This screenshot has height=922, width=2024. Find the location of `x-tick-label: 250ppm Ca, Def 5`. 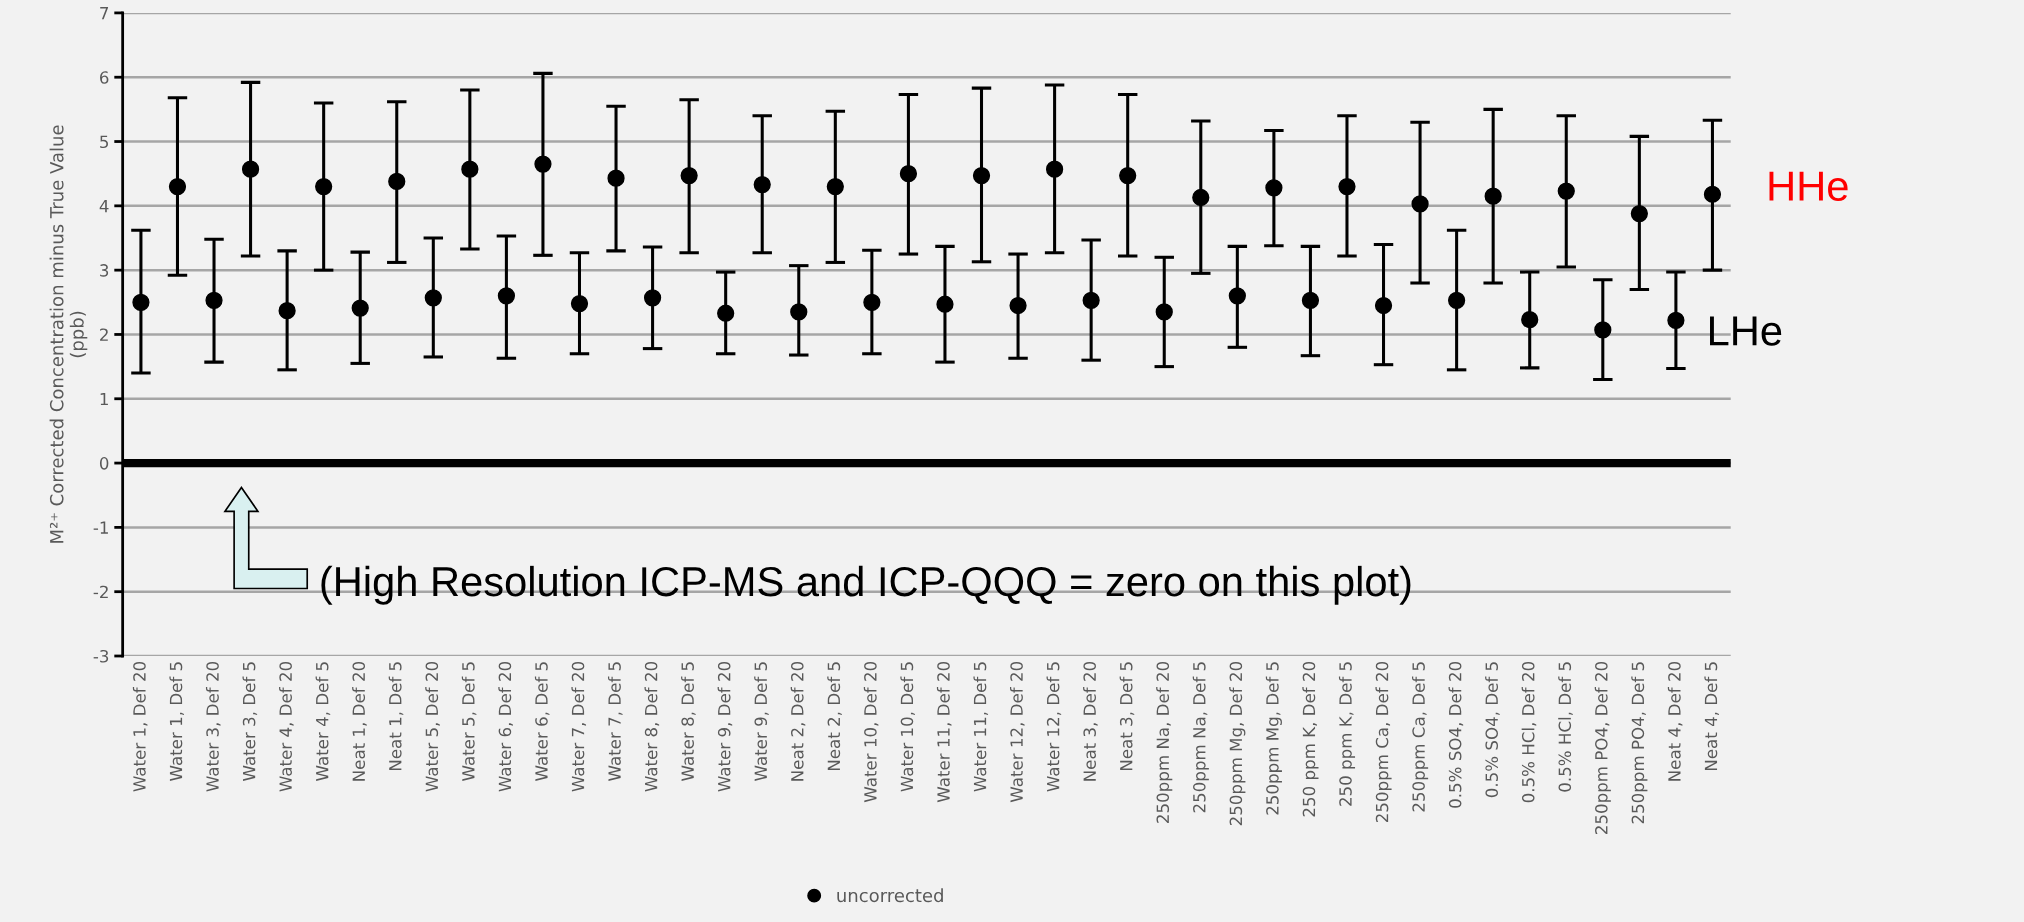

x-tick-label: 250ppm Ca, Def 5 is located at coordinates (1420, 737).